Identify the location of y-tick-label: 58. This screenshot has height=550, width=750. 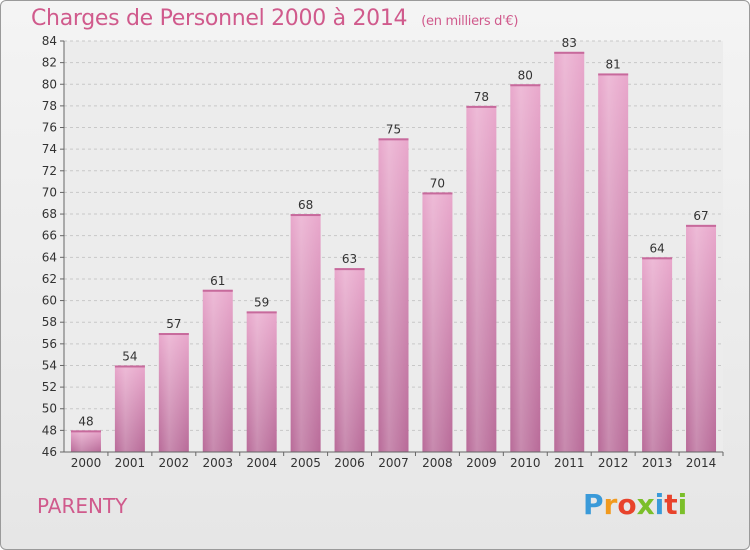
(49, 322).